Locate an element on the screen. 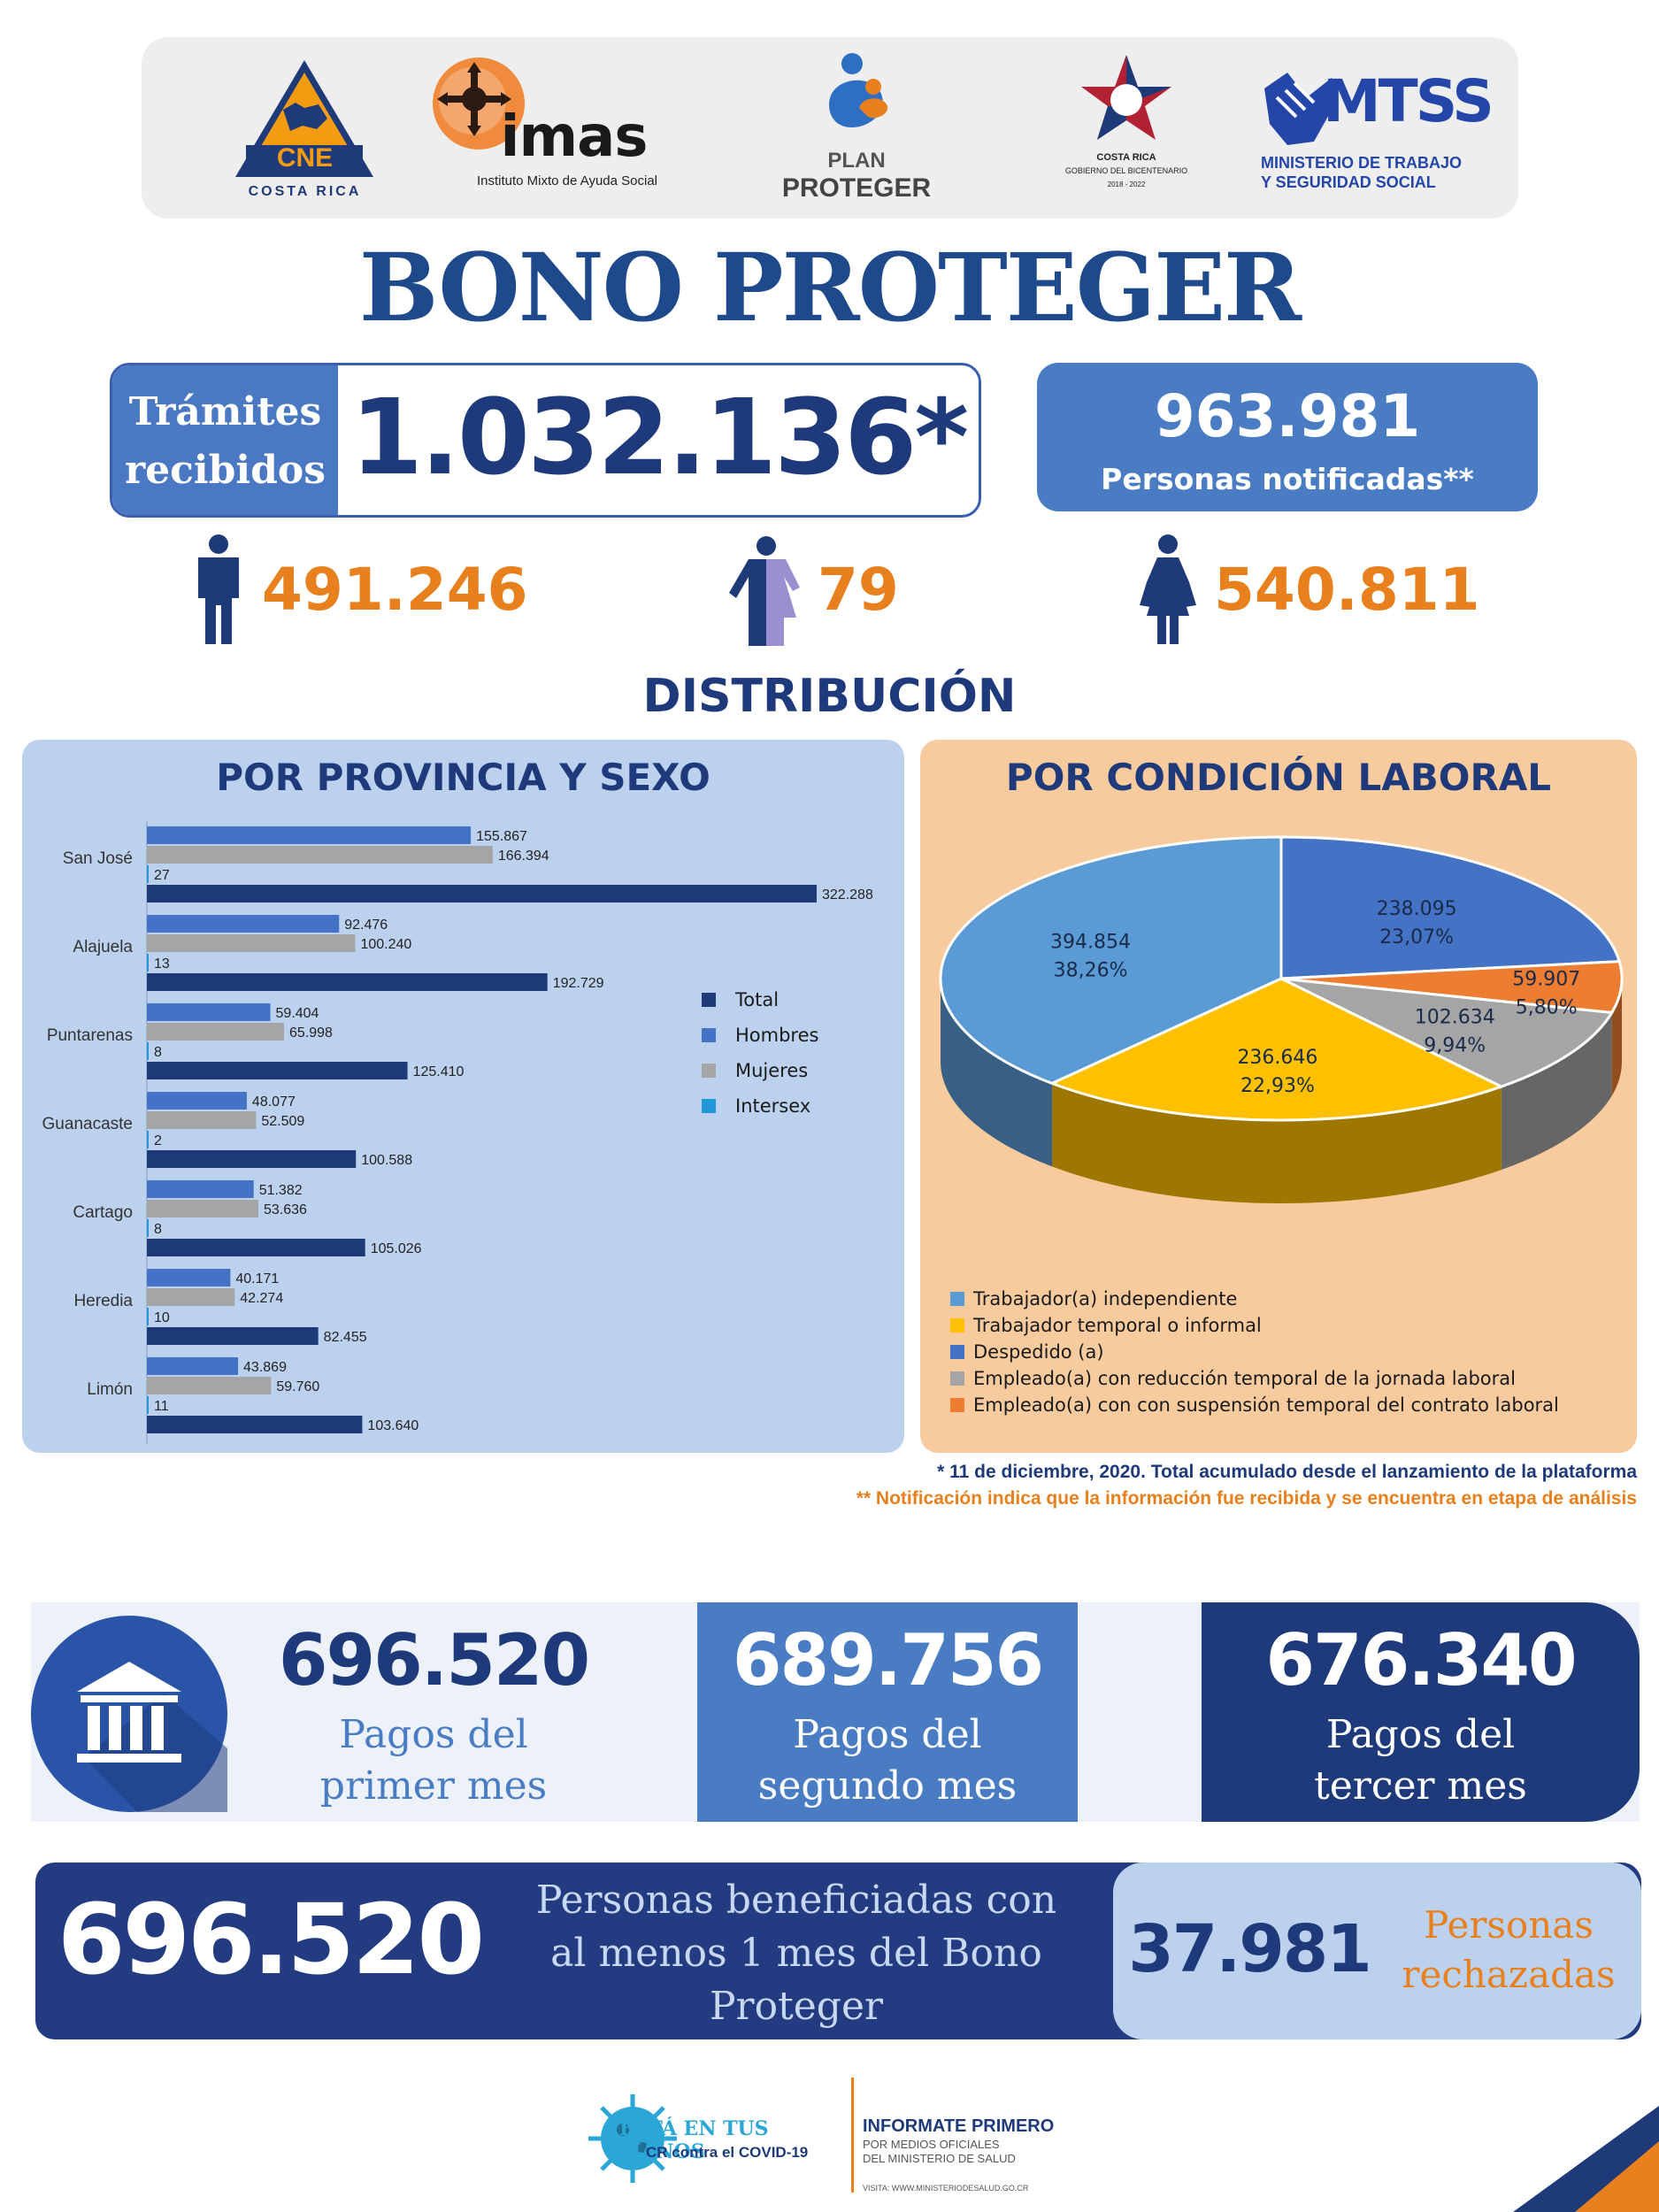  pagos-segundo-mes-value: 689.756 is located at coordinates (888, 1660).